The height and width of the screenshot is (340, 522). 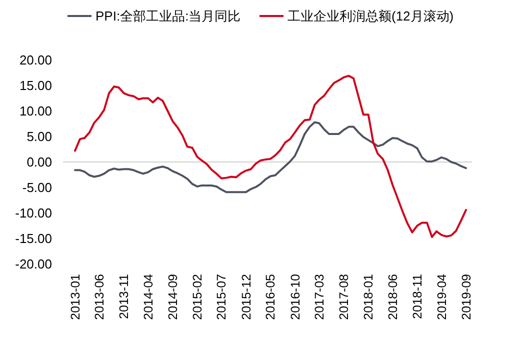 I want to click on x-tick-label: 2015-02, so click(x=197, y=297).